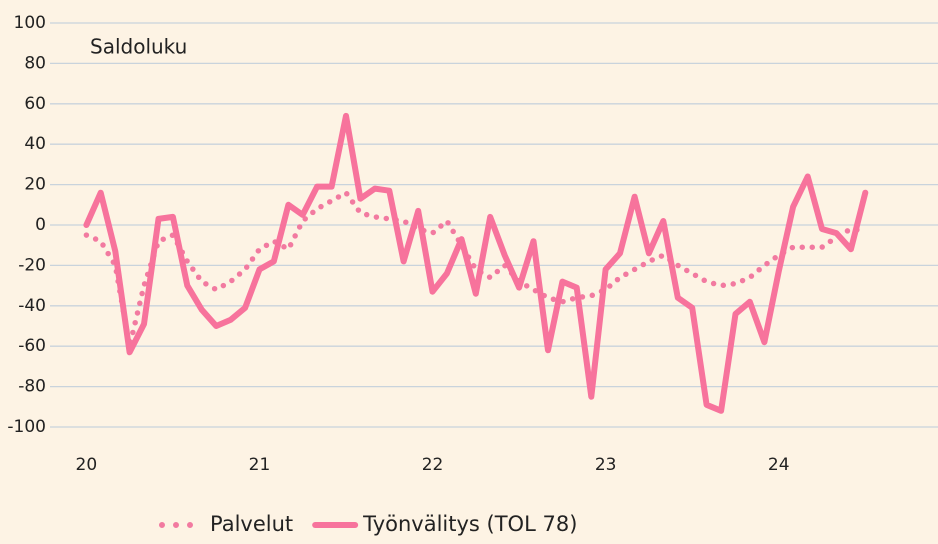  I want to click on legend-label: Työnvälitys (TOL 78), so click(469, 524).